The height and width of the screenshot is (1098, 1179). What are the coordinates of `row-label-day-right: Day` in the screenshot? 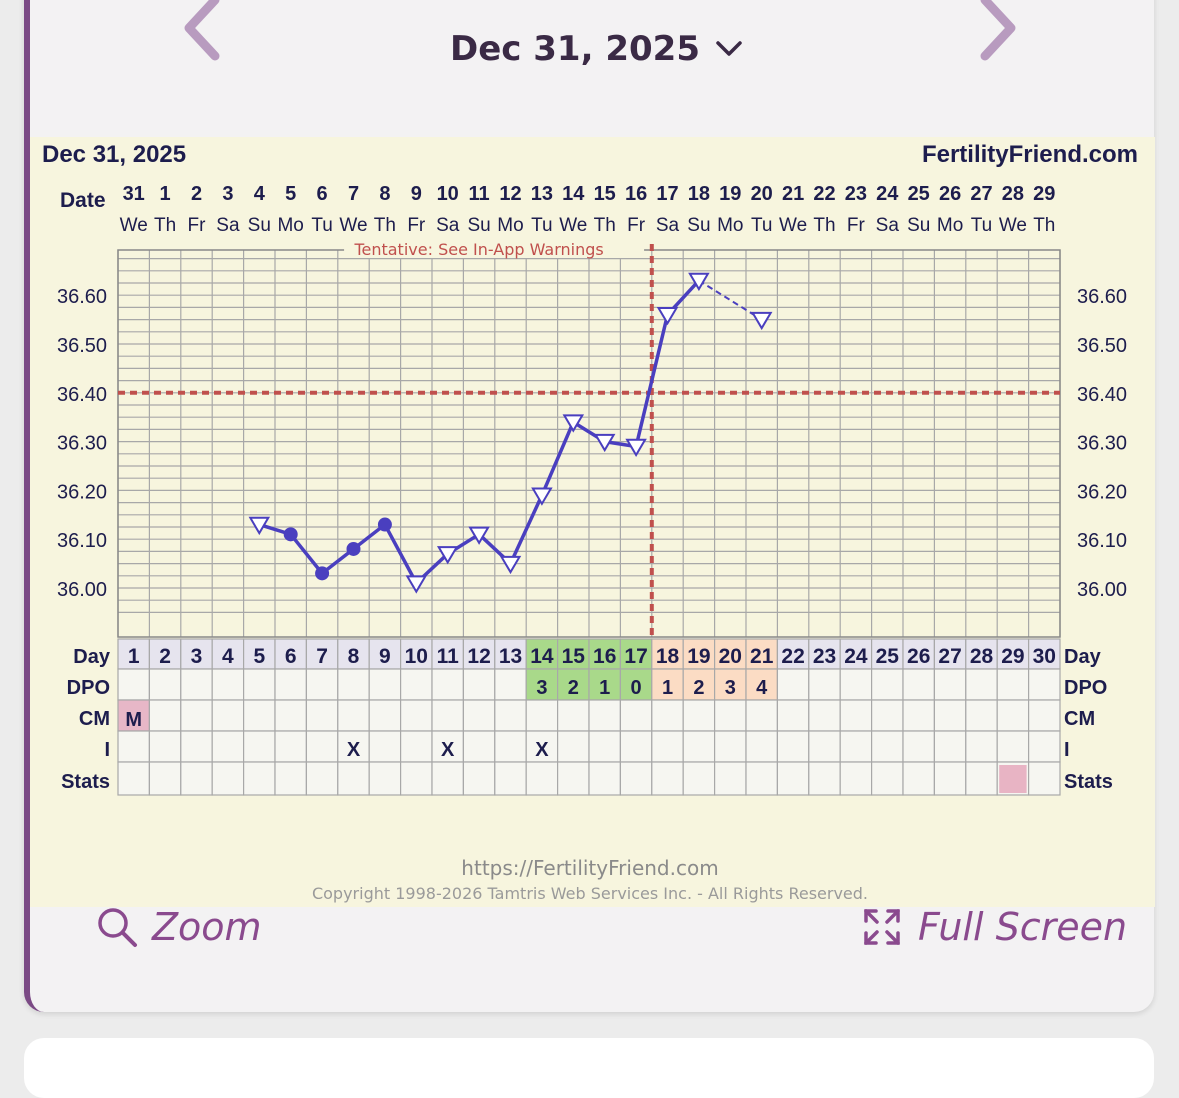 It's located at (1083, 657).